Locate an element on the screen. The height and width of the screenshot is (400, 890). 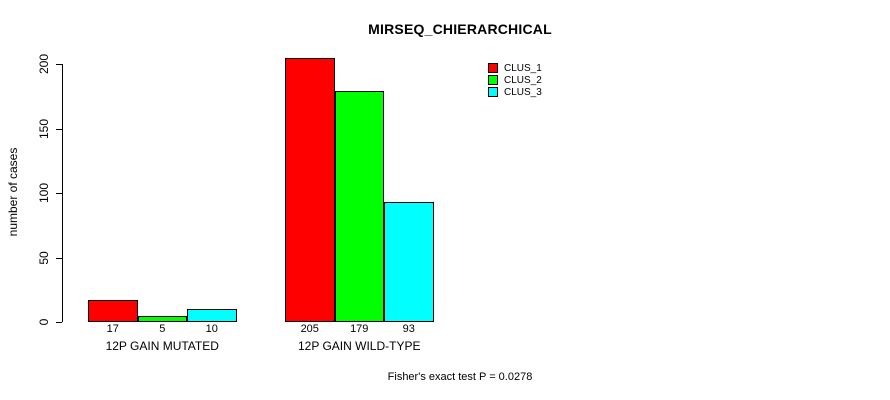
y-axis-line is located at coordinates (62, 193).